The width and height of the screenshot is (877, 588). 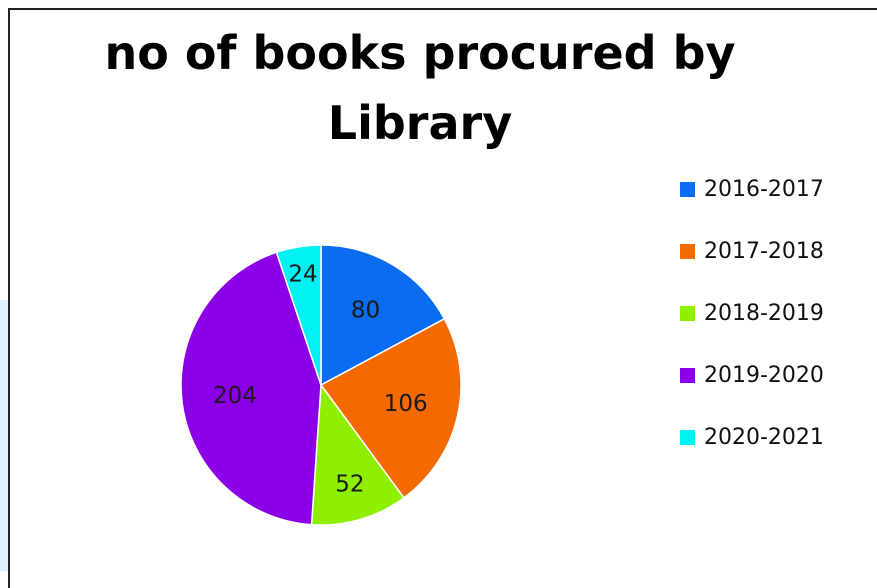 I want to click on background-edge, so click(x=4, y=435).